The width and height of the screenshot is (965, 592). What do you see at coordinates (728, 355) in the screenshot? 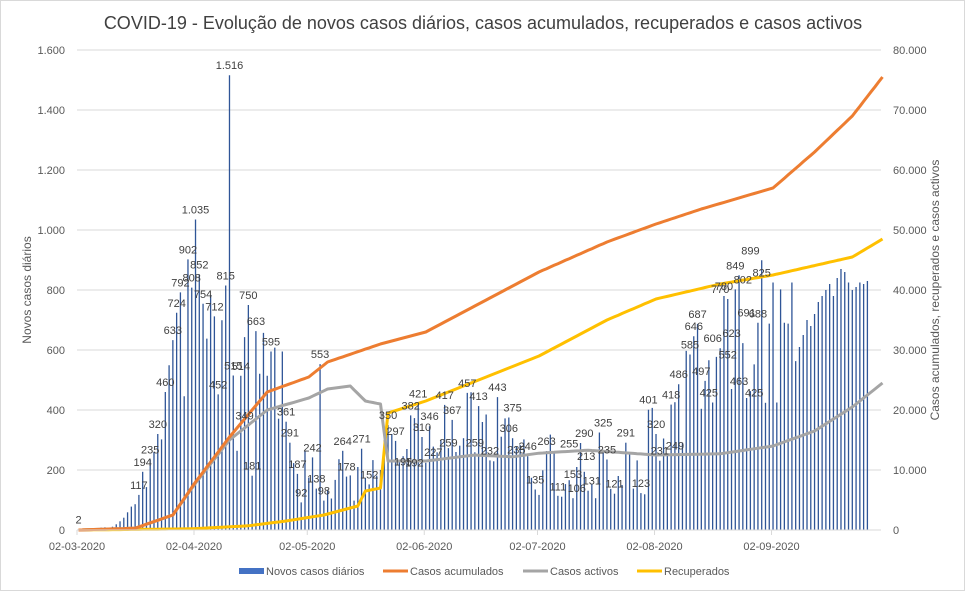
I see `data-label: 552` at bounding box center [728, 355].